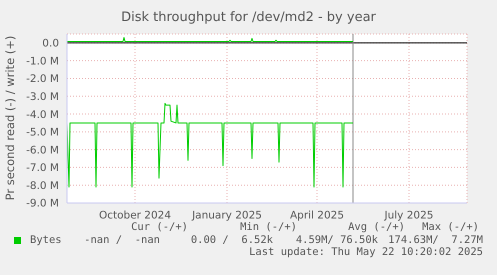  I want to click on y-tick-label: -8.0 M, so click(42, 186).